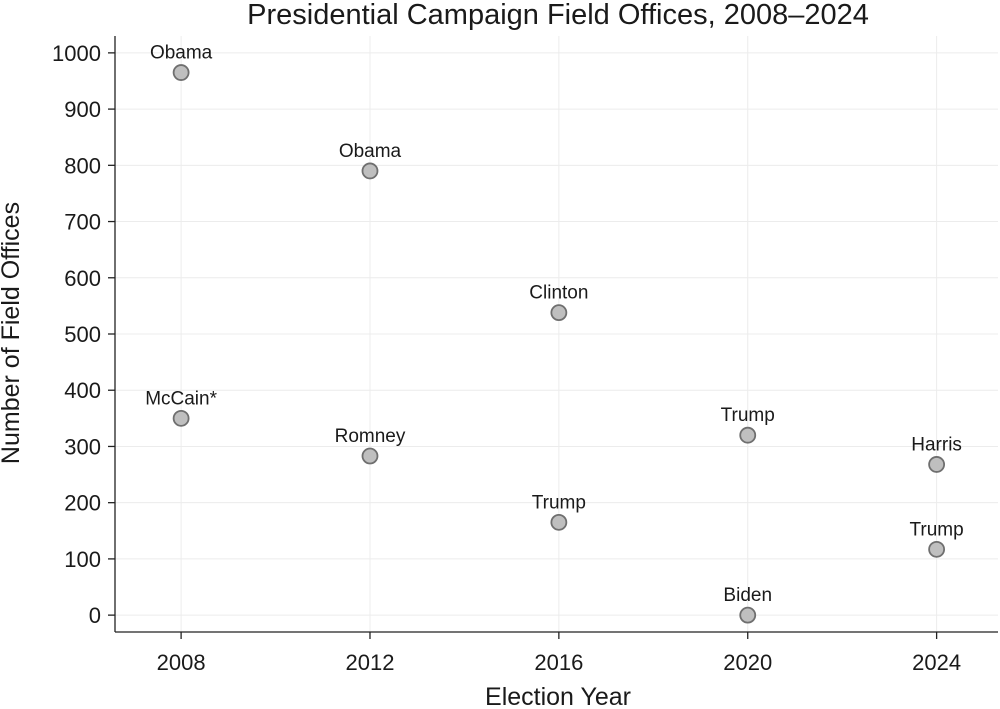  What do you see at coordinates (558, 662) in the screenshot?
I see `x-tick-label: 2016` at bounding box center [558, 662].